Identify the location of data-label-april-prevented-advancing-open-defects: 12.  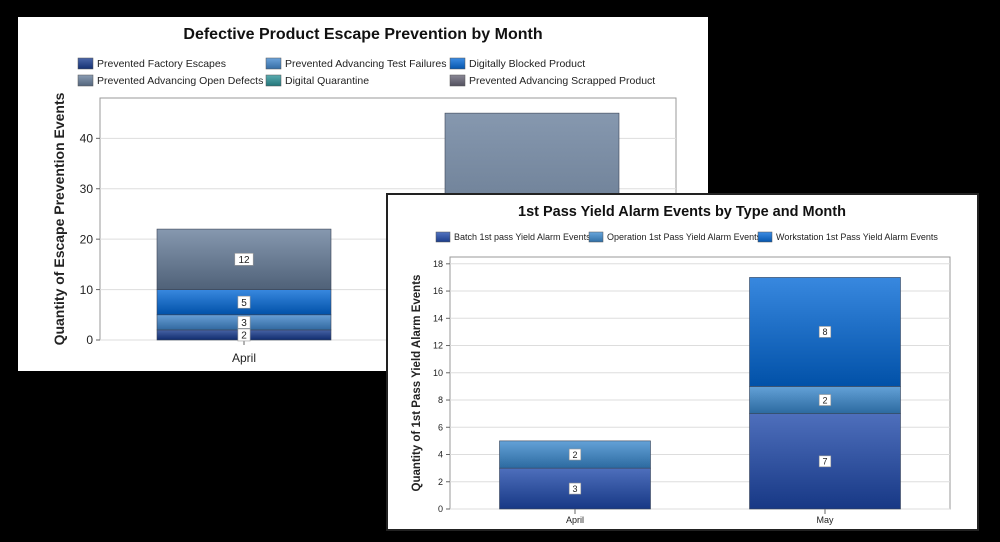
(244, 260).